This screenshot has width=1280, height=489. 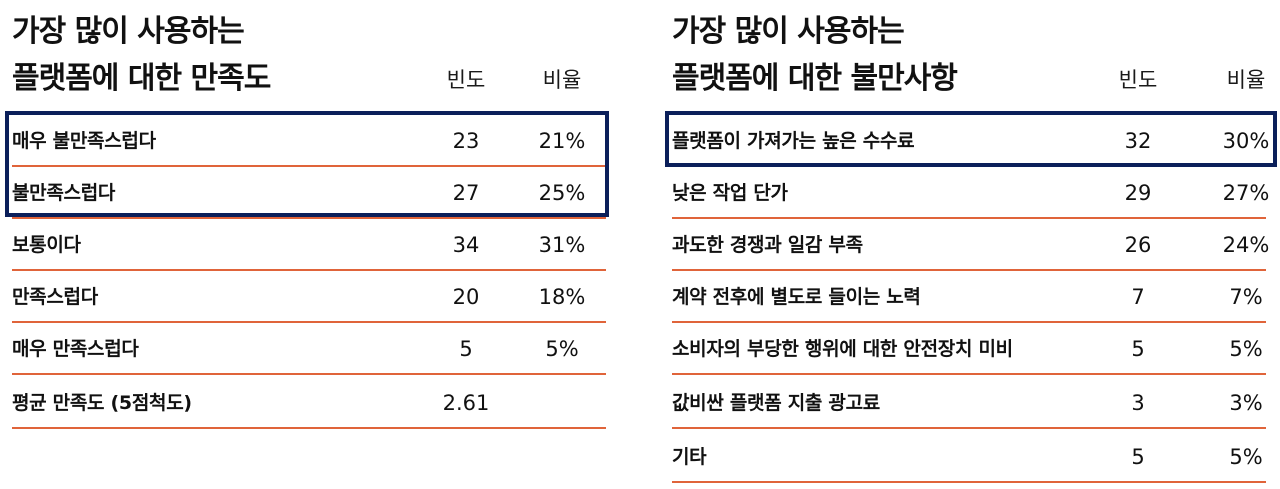 What do you see at coordinates (776, 403) in the screenshot?
I see `row-label: 값비싼 플랫폼 지출 광고료` at bounding box center [776, 403].